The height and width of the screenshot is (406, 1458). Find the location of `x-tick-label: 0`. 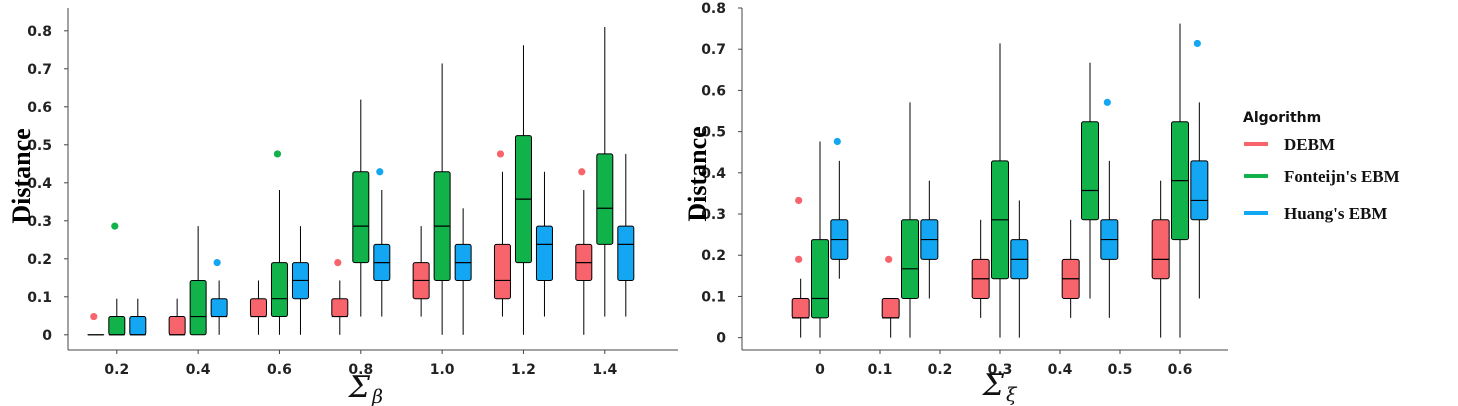

x-tick-label: 0 is located at coordinates (820, 370).